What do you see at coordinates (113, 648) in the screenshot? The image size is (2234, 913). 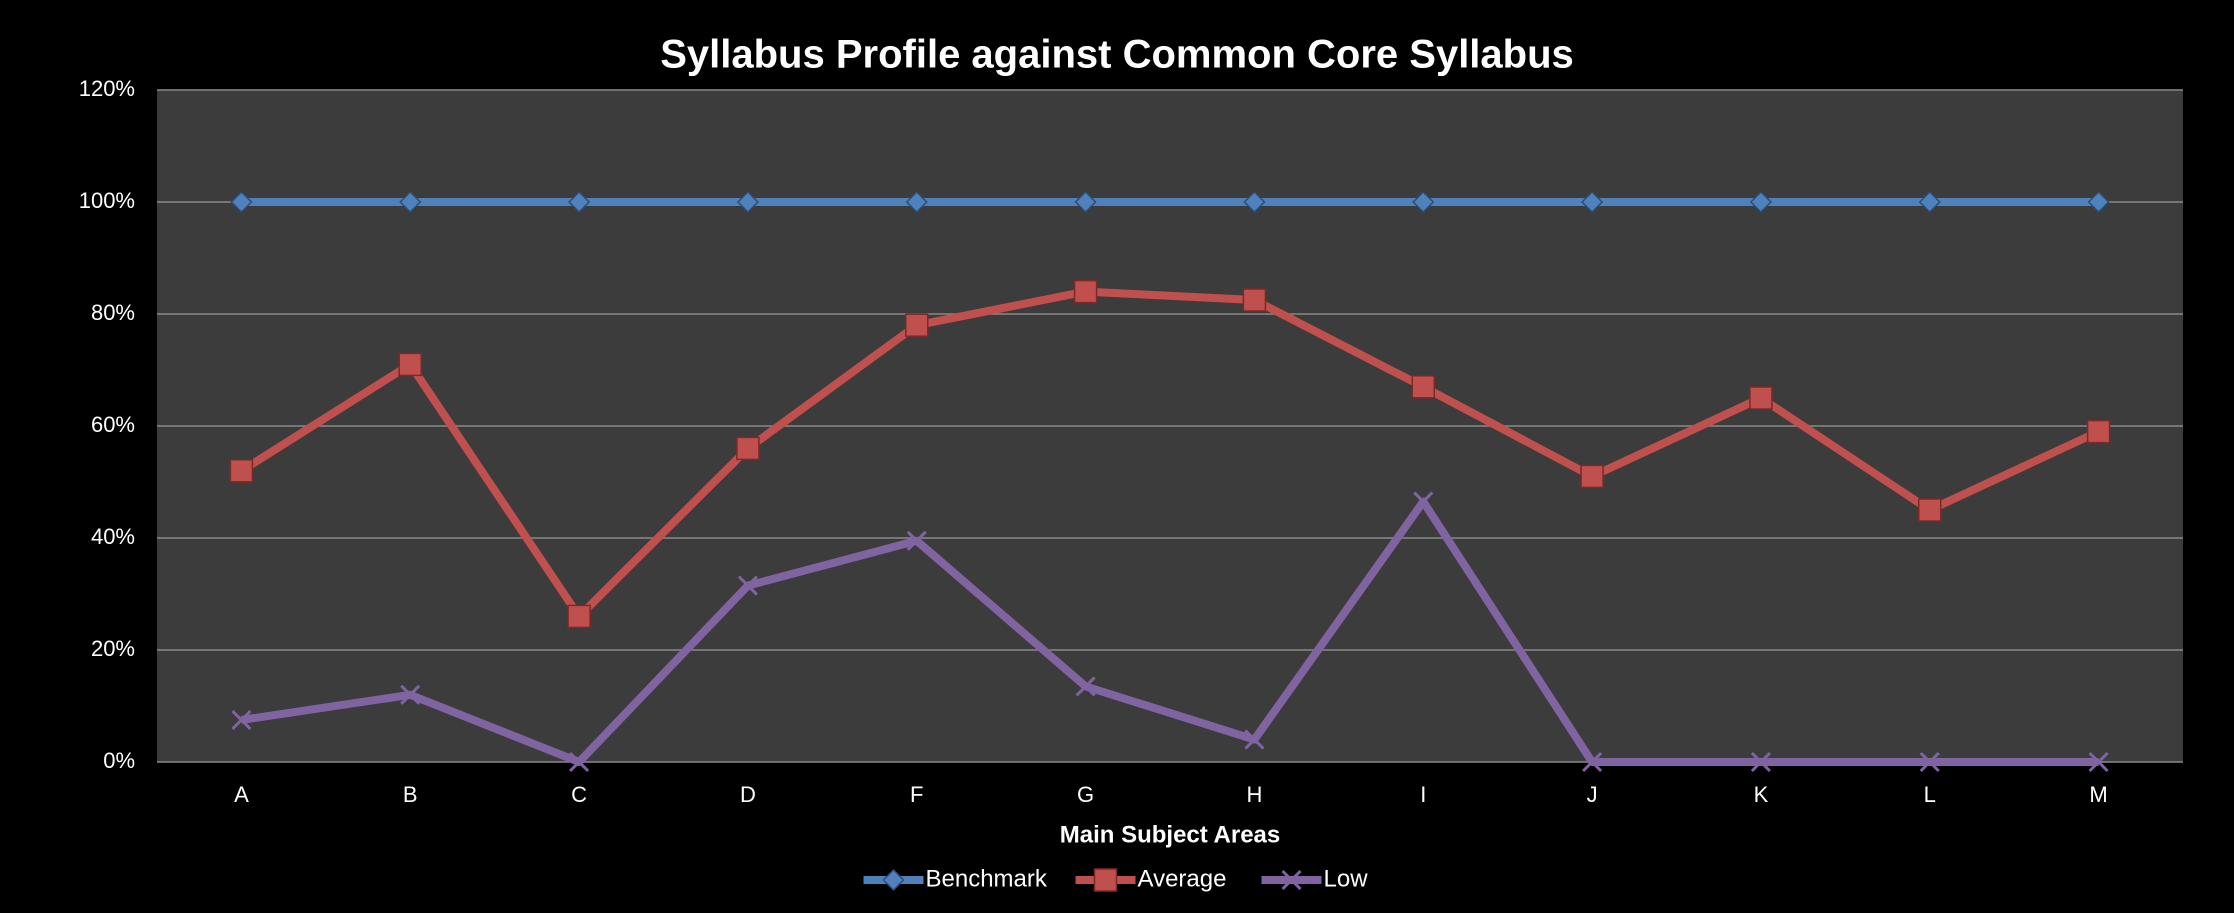 I see `y-tick-label: 20%` at bounding box center [113, 648].